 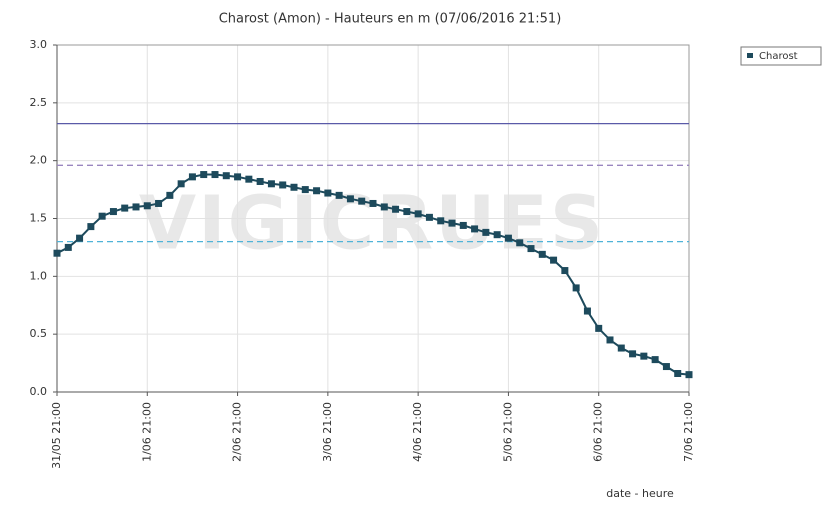 What do you see at coordinates (39, 102) in the screenshot?
I see `y-tick-label: 2.5` at bounding box center [39, 102].